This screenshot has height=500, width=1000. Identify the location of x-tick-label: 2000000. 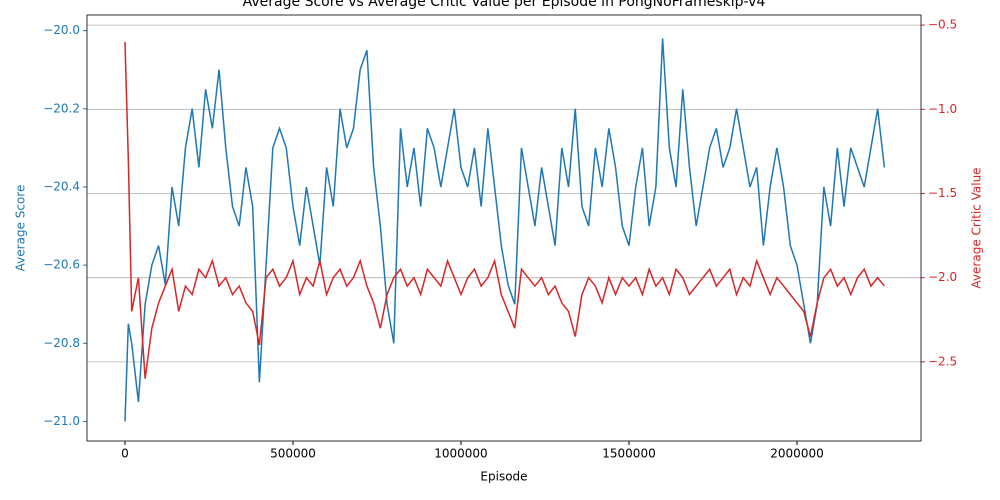
(796, 454).